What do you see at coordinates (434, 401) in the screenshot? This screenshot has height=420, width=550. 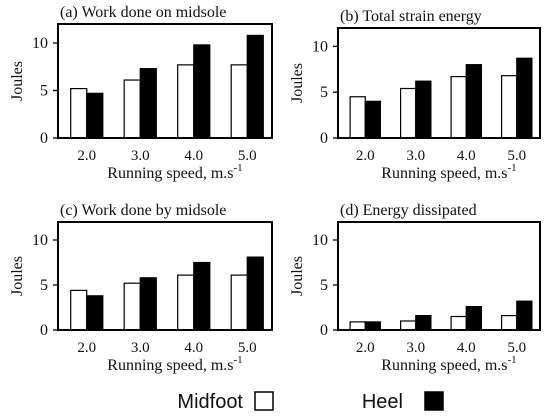 I see `legend-swatch-heel` at bounding box center [434, 401].